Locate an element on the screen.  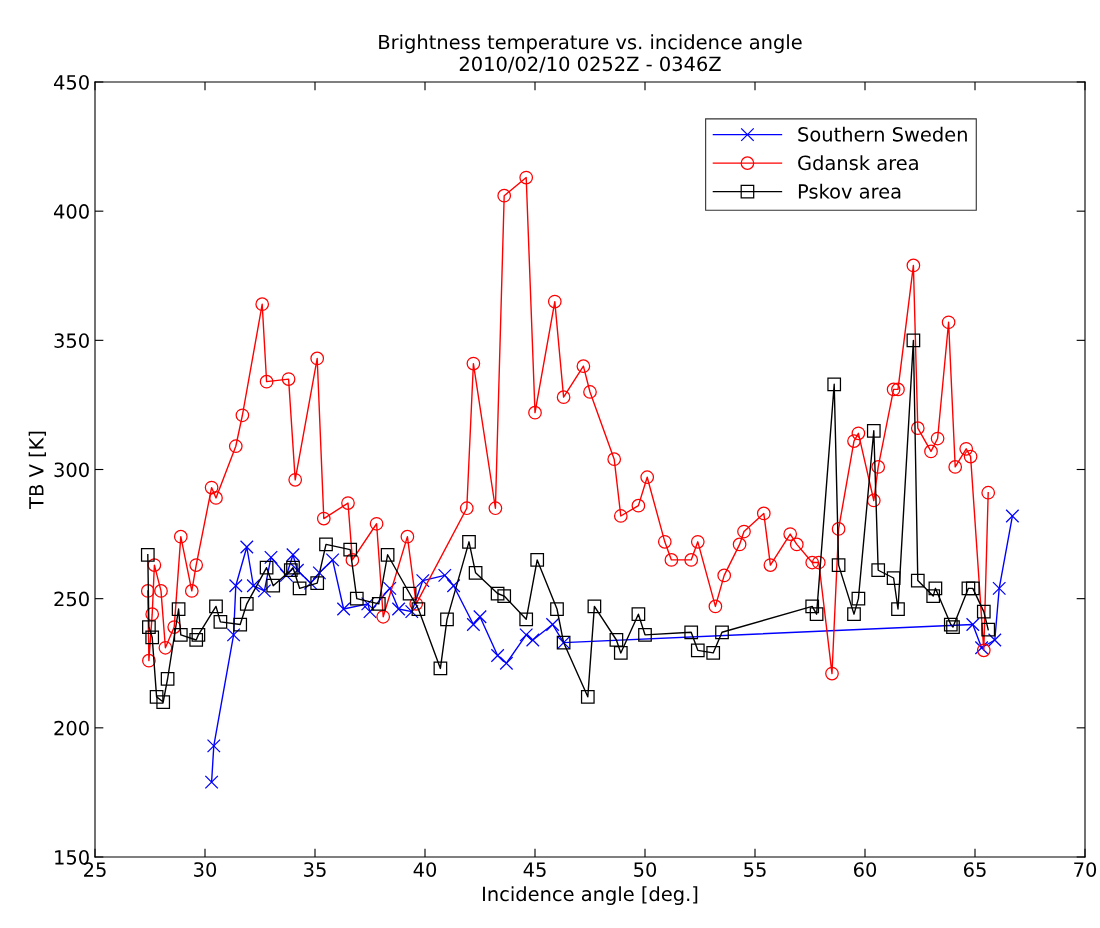
x-tick-label: 40 is located at coordinates (425, 869).